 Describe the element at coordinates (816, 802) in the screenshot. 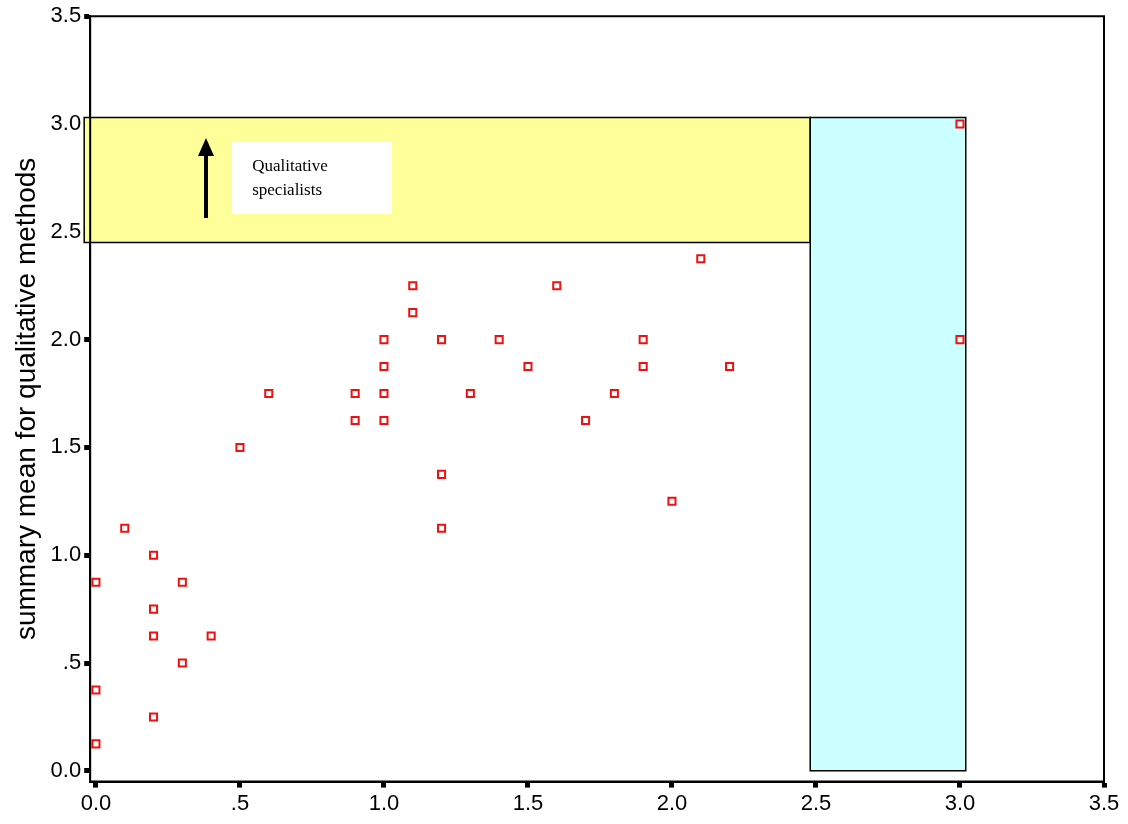

I see `x-tick-label: 2.5` at that location.